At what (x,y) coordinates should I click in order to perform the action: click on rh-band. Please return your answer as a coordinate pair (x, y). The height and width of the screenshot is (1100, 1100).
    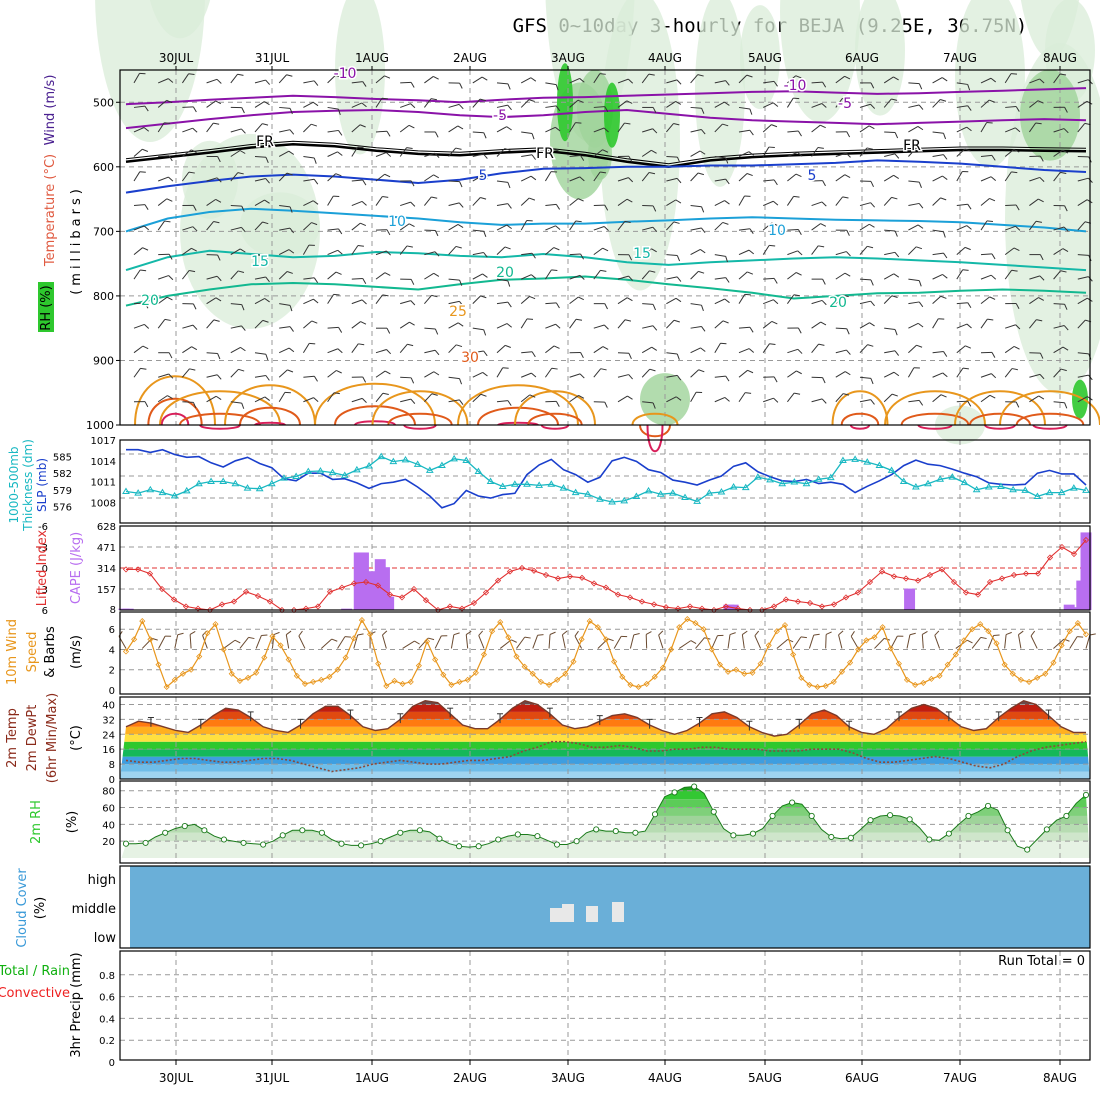
    Looking at the image, I should click on (605, 795).